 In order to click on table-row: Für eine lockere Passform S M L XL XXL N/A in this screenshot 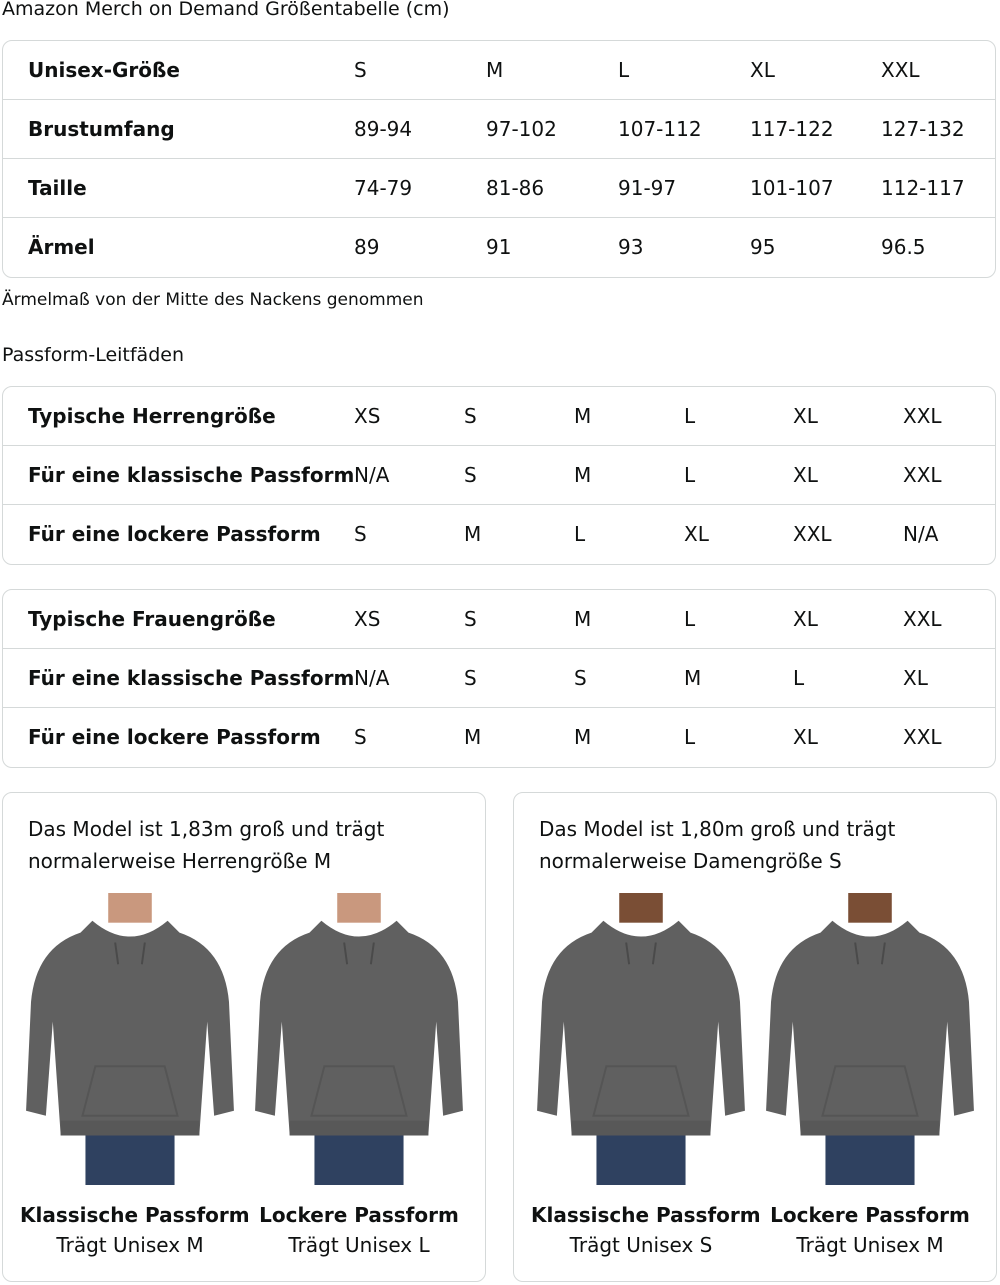, I will do `click(499, 534)`.